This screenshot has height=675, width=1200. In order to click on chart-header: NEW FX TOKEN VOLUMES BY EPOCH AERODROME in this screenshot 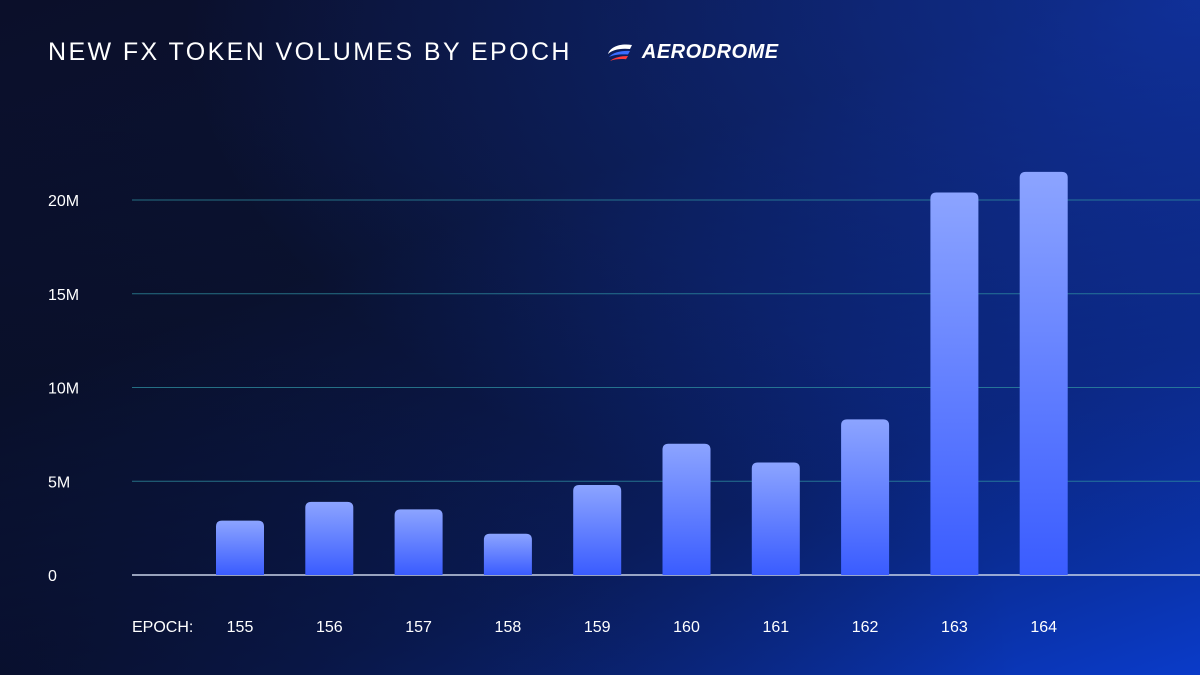, I will do `click(413, 52)`.